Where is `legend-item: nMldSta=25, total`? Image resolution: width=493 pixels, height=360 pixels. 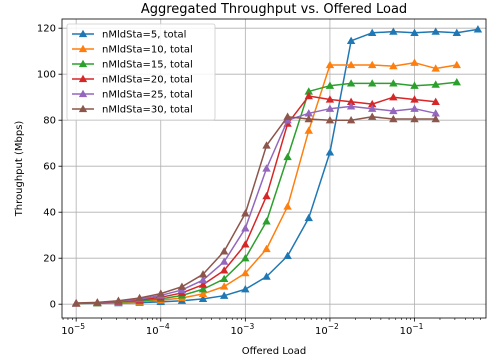 legend-item: nMldSta=25, total is located at coordinates (132, 95).